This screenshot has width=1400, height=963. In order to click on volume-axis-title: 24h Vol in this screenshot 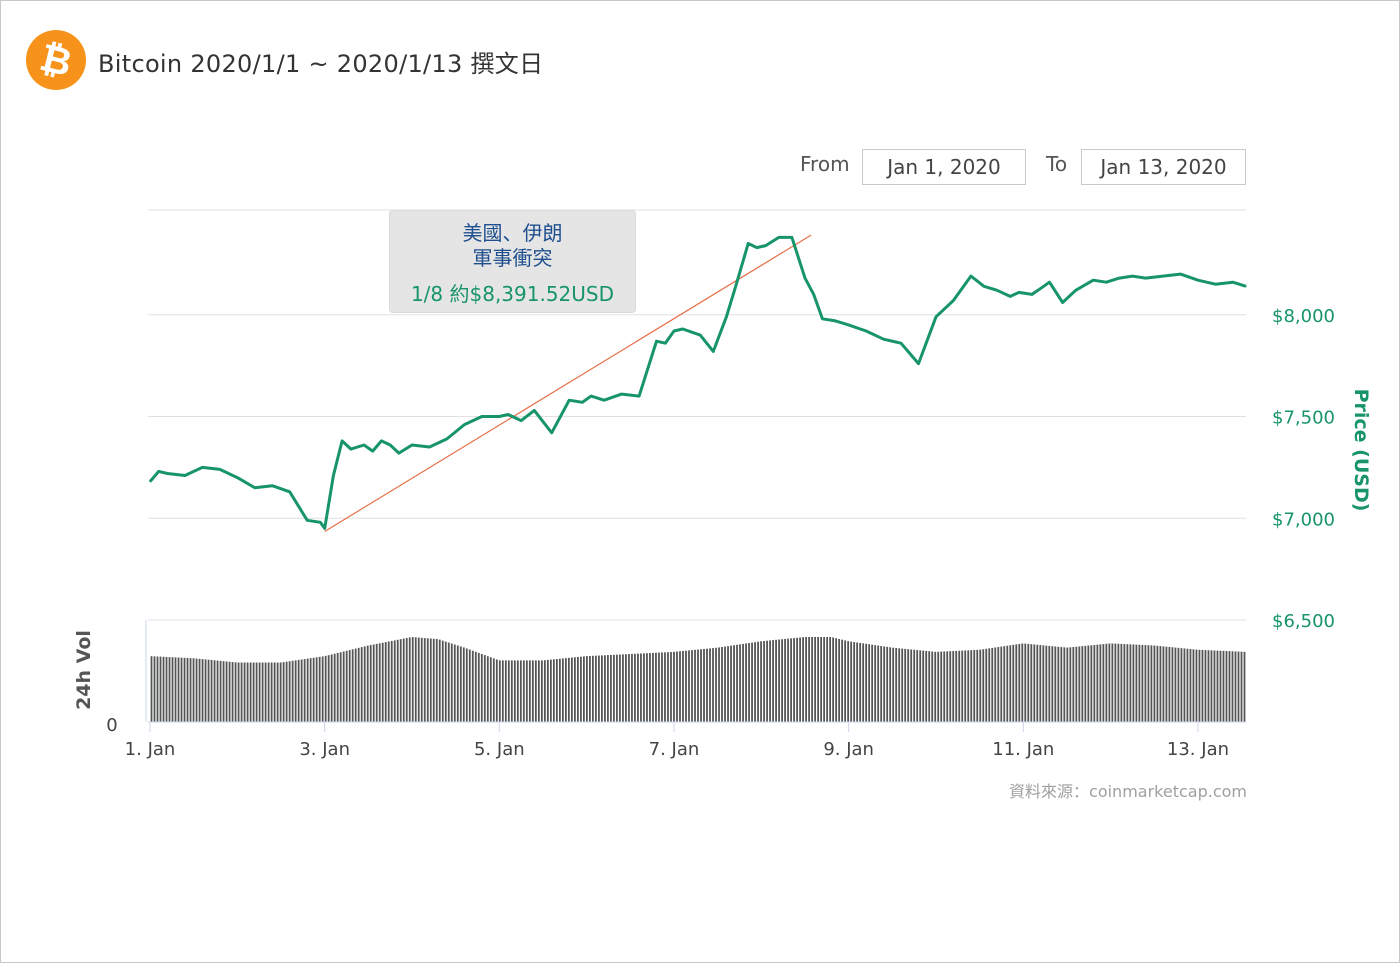, I will do `click(84, 670)`.